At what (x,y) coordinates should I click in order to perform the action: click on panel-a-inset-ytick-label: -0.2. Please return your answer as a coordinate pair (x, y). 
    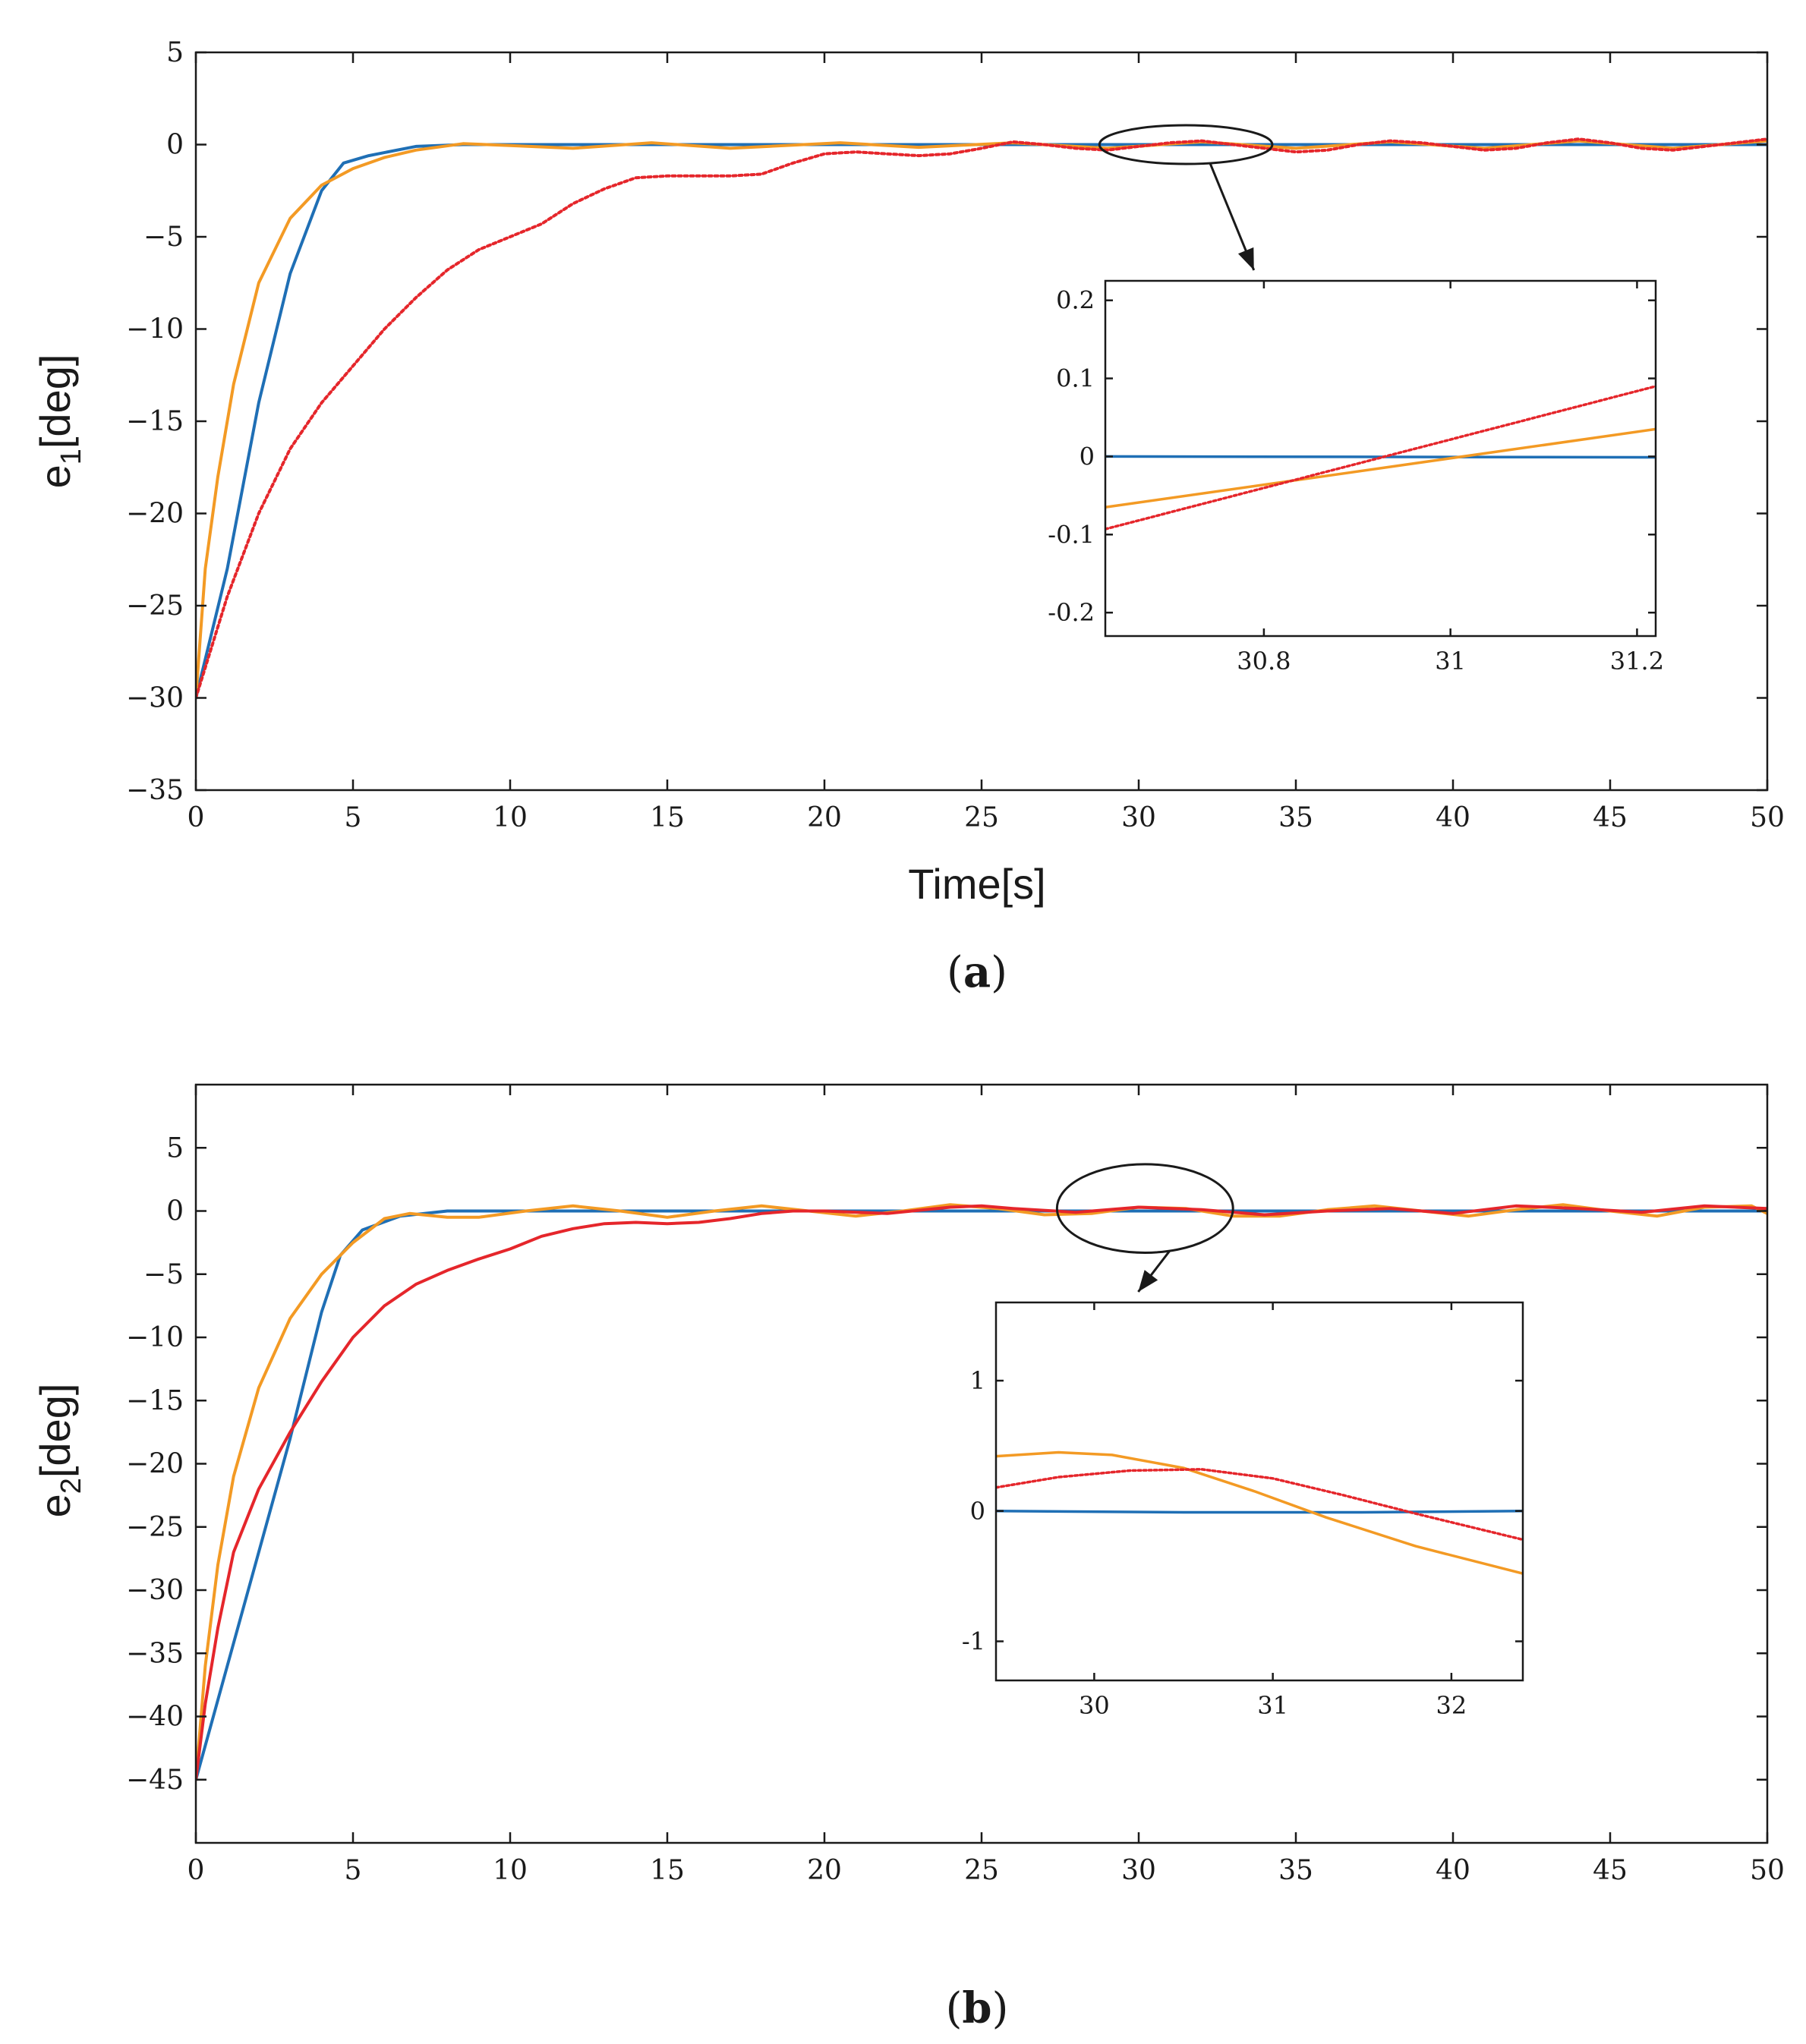
    Looking at the image, I should click on (1071, 613).